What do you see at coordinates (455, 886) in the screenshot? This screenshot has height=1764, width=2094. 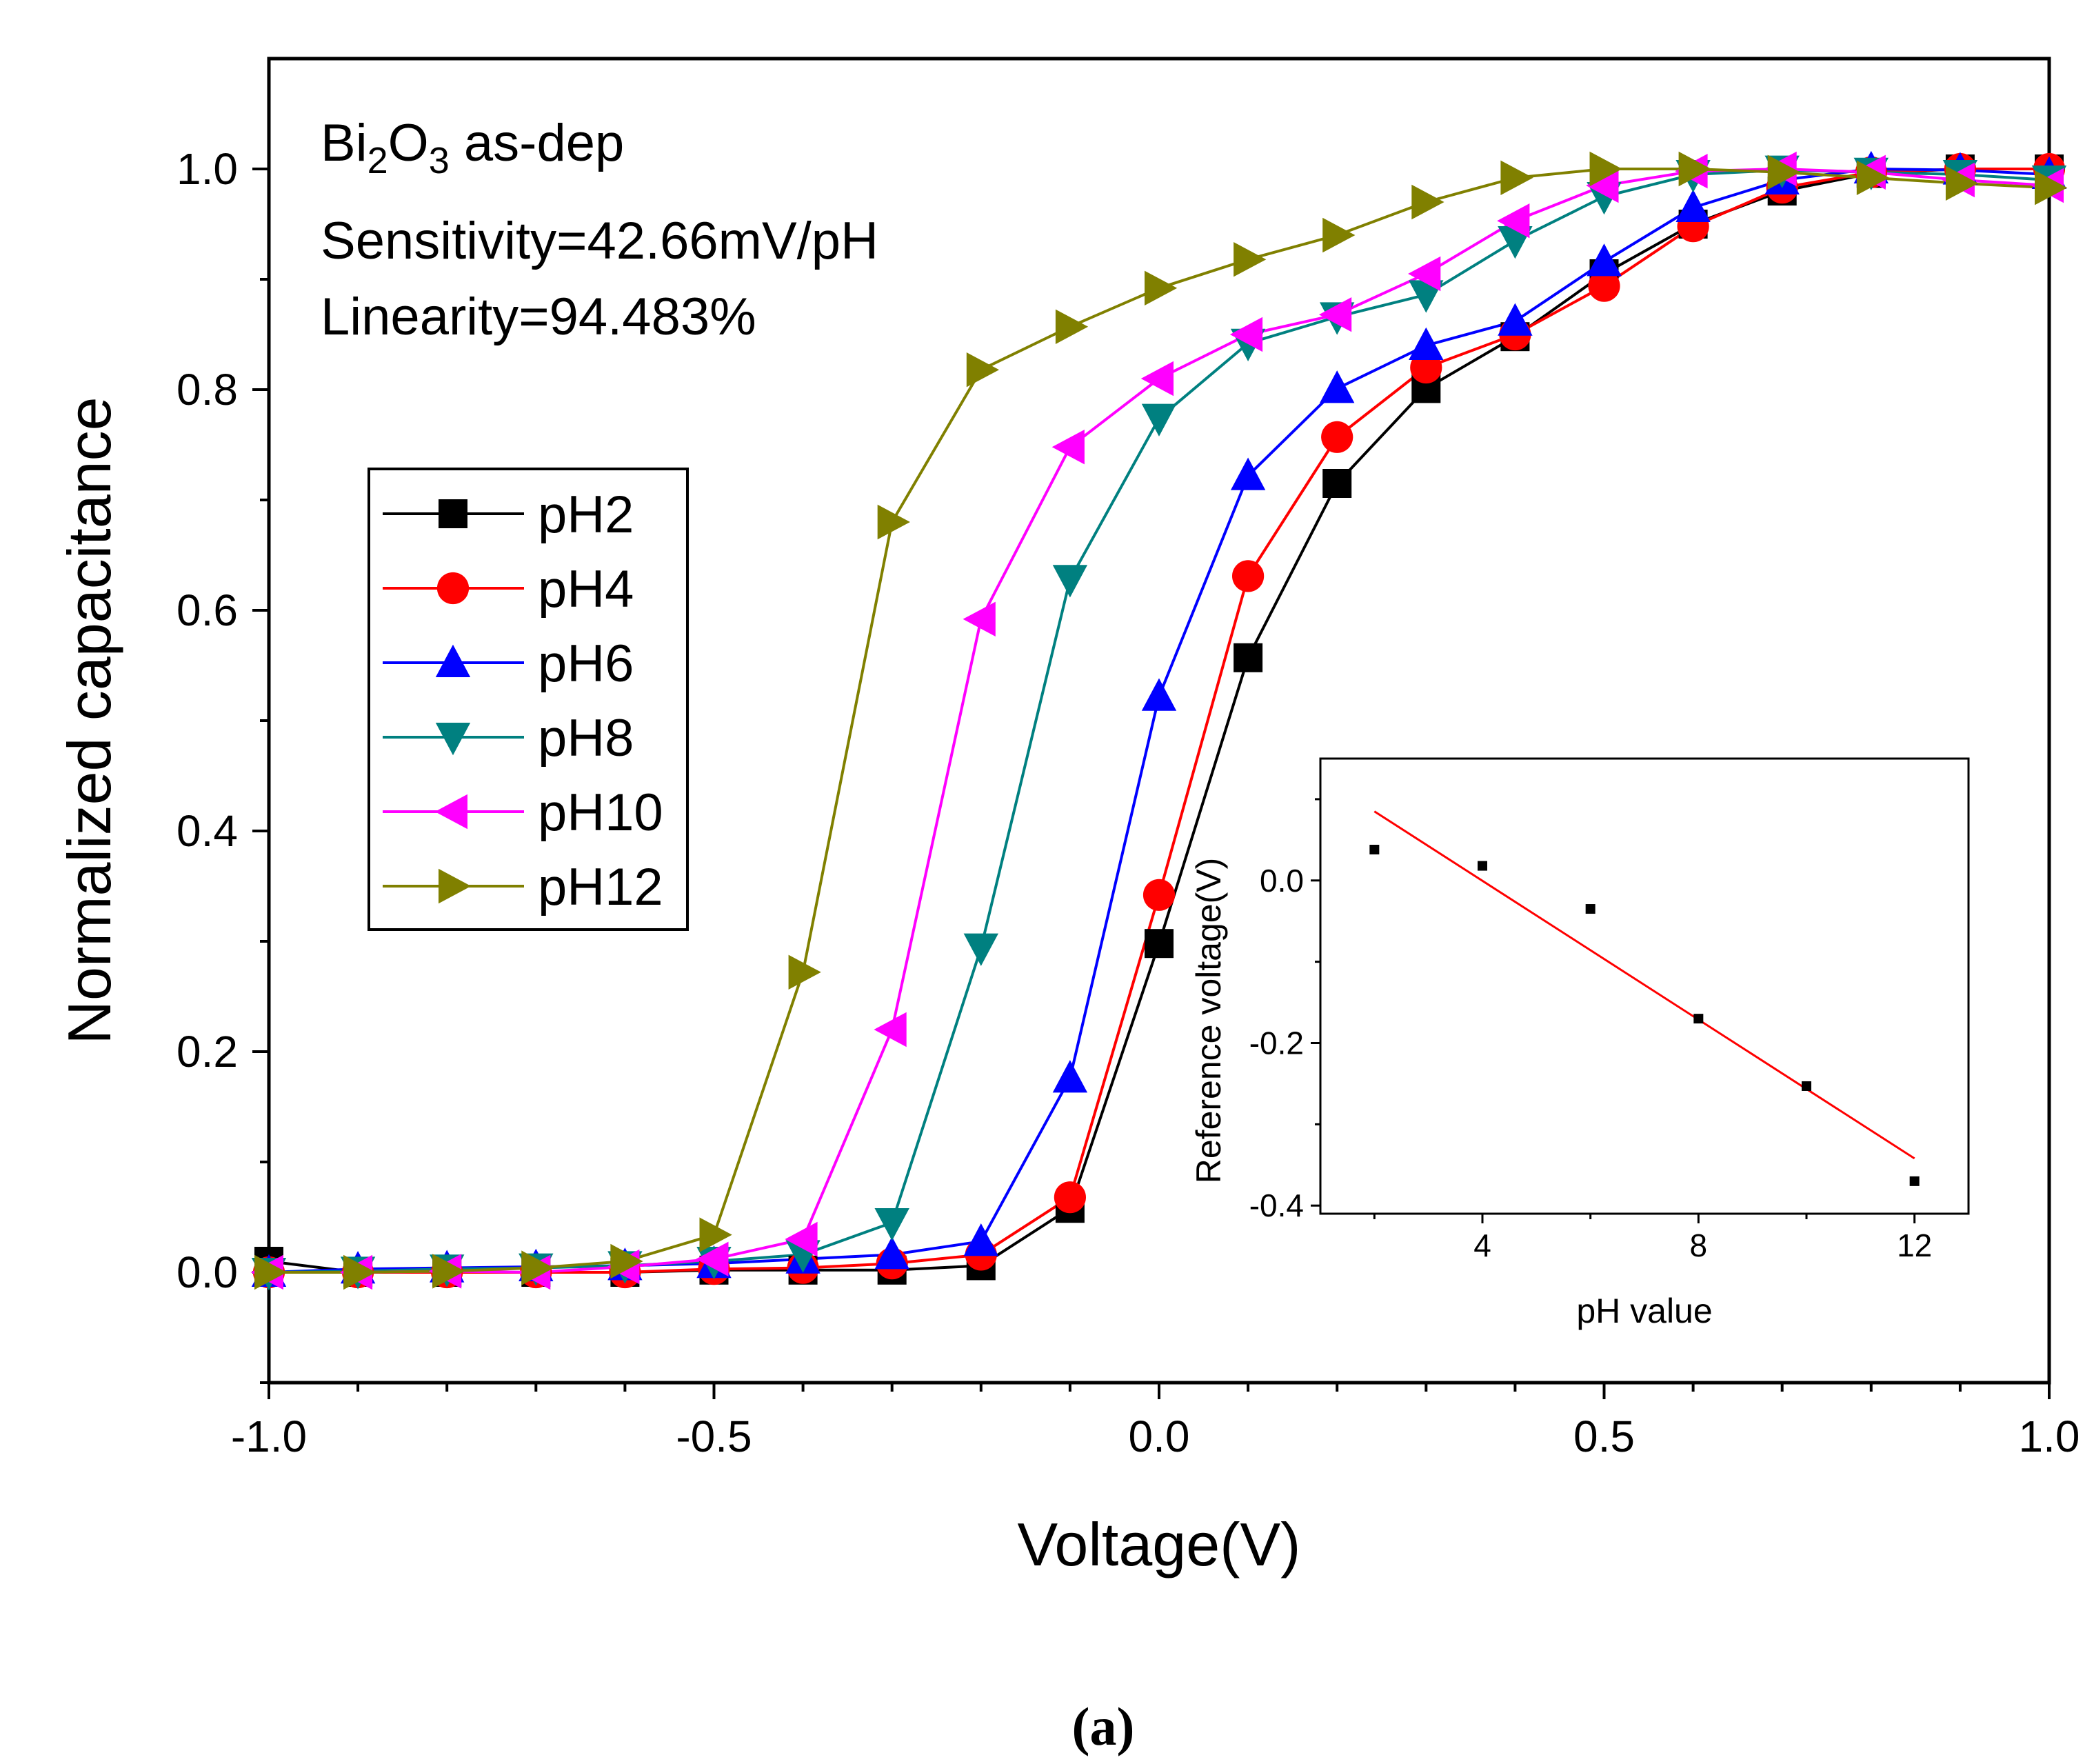 I see `legend-marker-ph12` at bounding box center [455, 886].